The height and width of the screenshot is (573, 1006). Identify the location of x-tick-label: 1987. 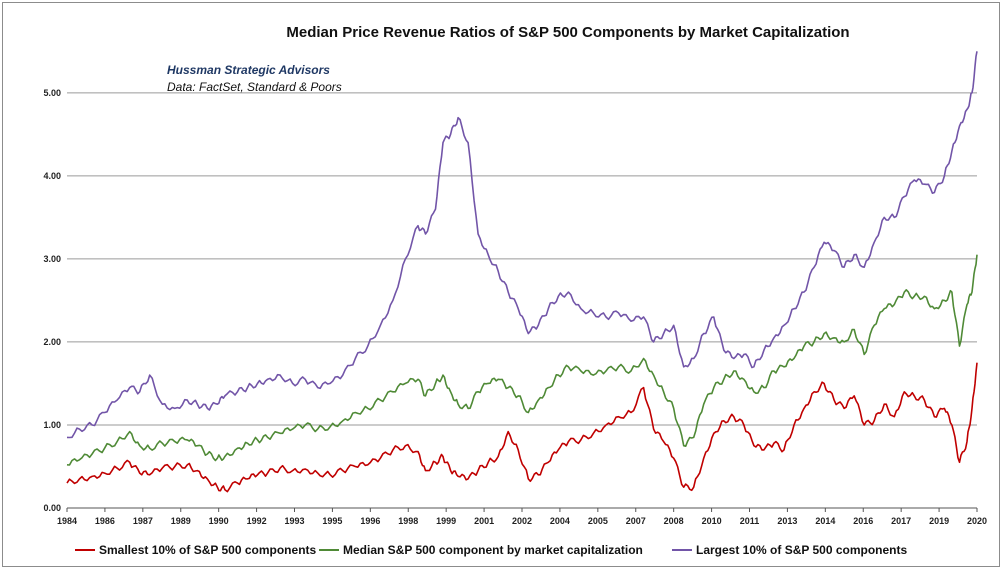
(143, 521).